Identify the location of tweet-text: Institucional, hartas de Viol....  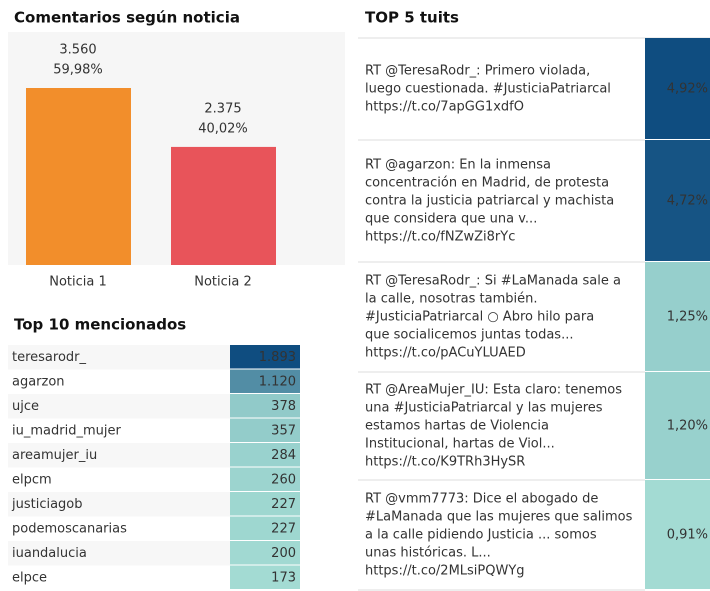
(460, 444).